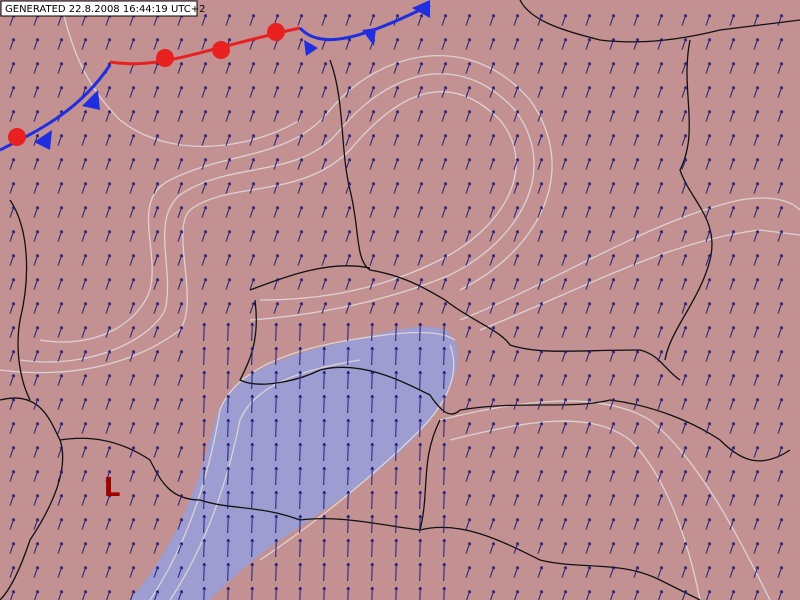  What do you see at coordinates (421, 9) in the screenshot?
I see `front-symbol` at bounding box center [421, 9].